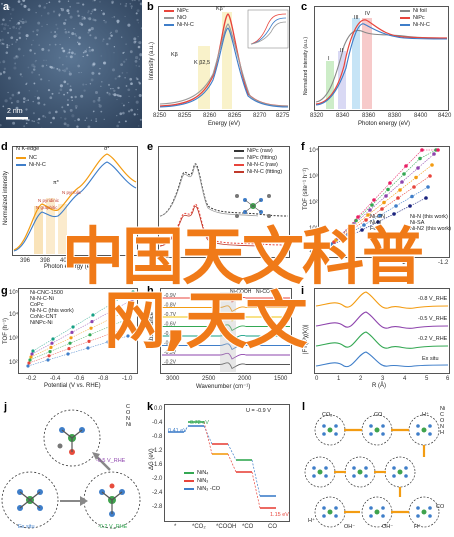  What do you see at coordinates (430, 359) in the screenshot?
I see `curve-label-exsitu: Ex situ` at bounding box center [430, 359].